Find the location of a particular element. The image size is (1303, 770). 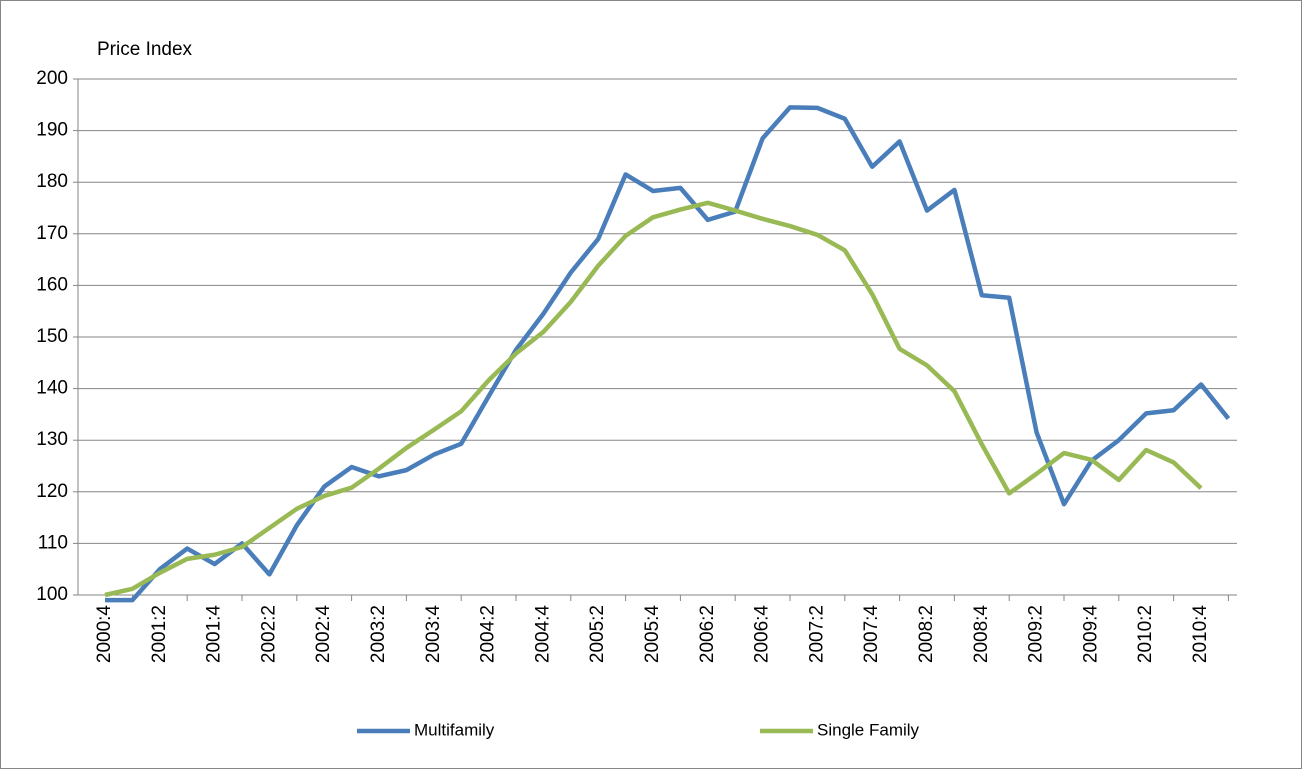

x-tick-label: 2009:2 is located at coordinates (1036, 634).